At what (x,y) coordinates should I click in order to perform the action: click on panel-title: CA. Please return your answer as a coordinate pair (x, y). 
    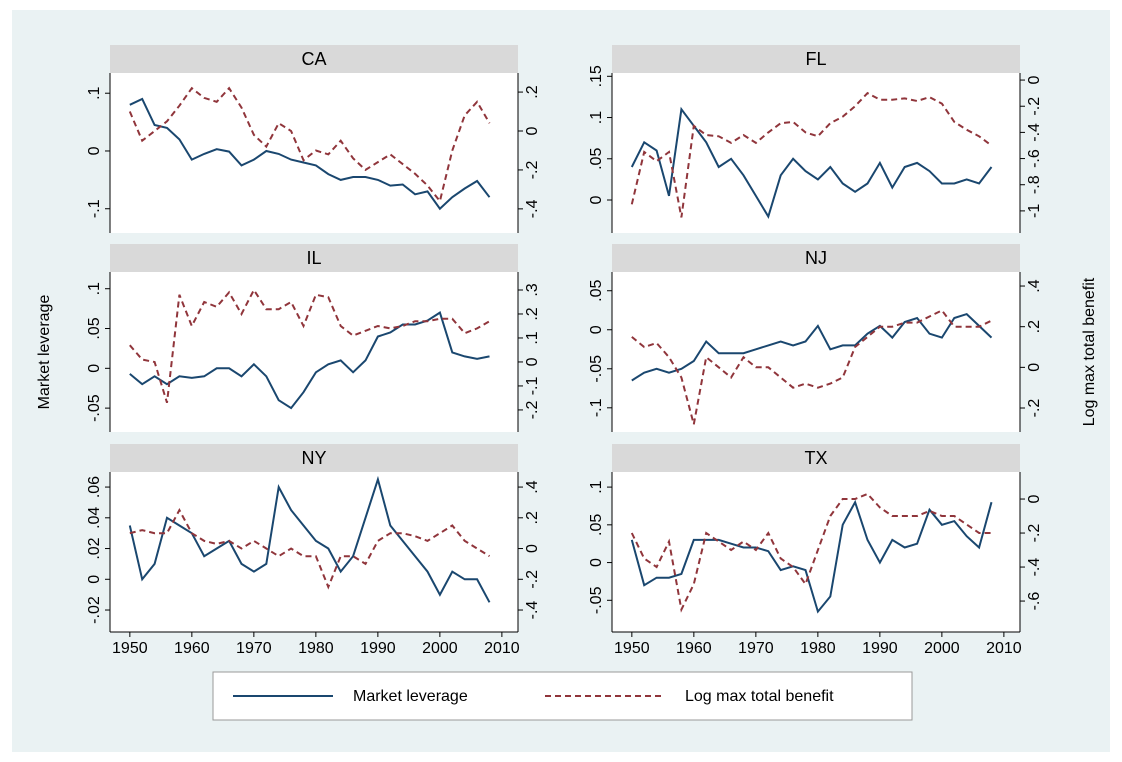
    Looking at the image, I should click on (313, 59).